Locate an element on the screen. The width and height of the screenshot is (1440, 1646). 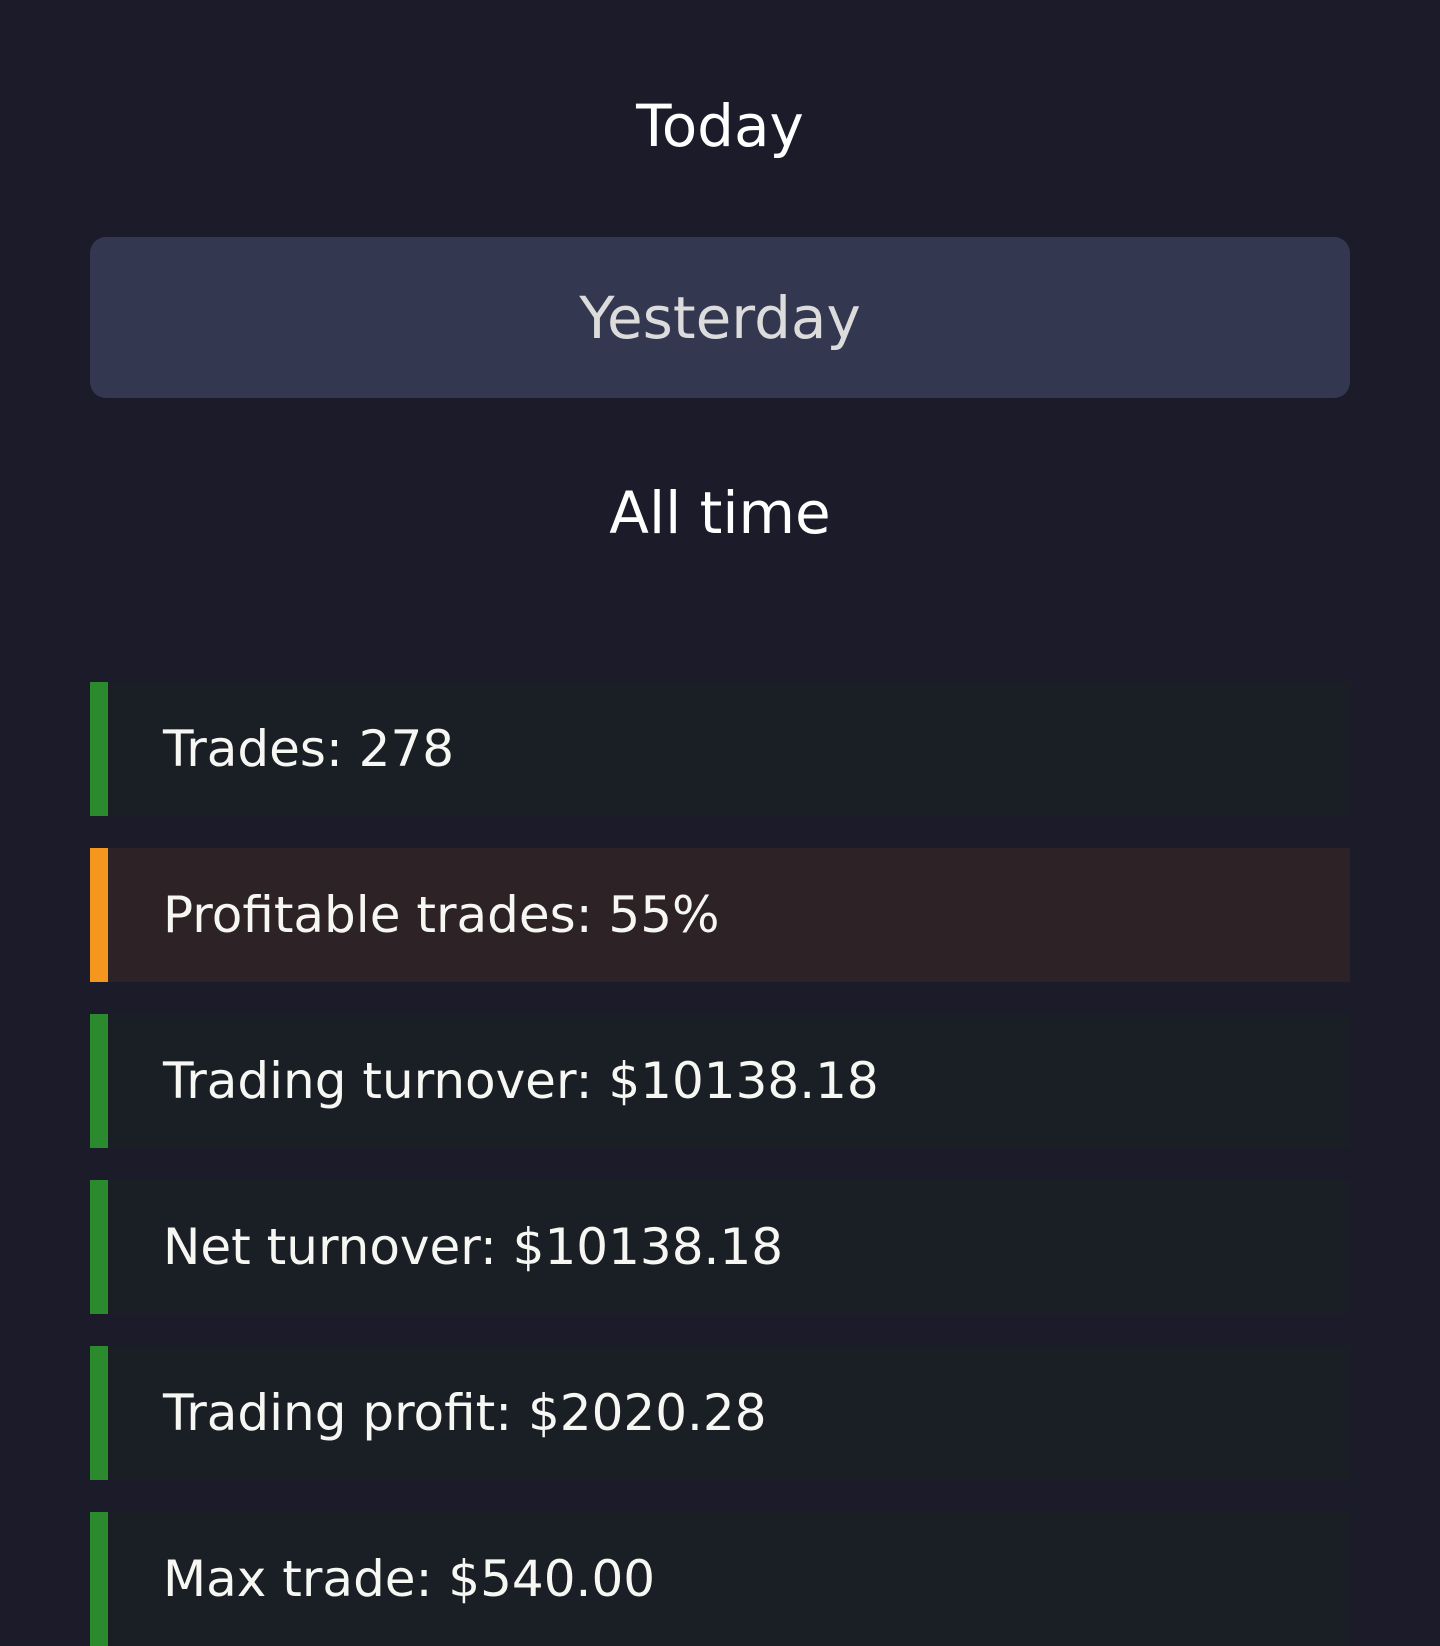
stat-trades: Trades: 278 is located at coordinates (720, 749).